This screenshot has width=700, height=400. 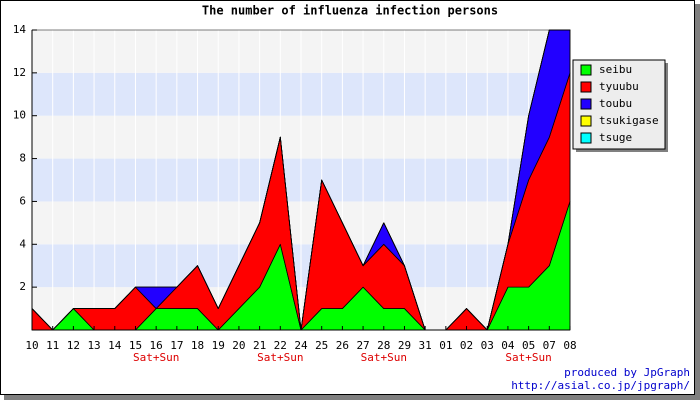 I want to click on x-tick-label: 01, so click(x=445, y=345).